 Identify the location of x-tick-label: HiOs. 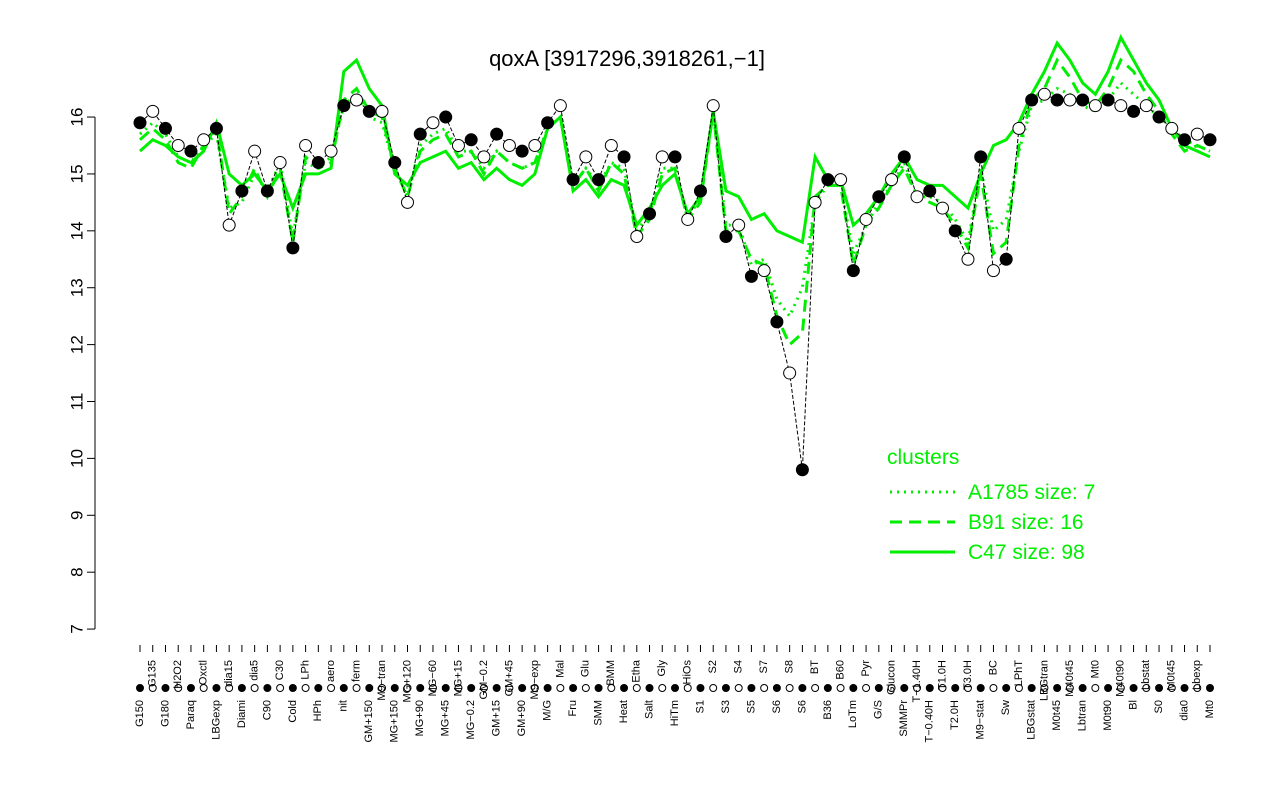
(688, 672).